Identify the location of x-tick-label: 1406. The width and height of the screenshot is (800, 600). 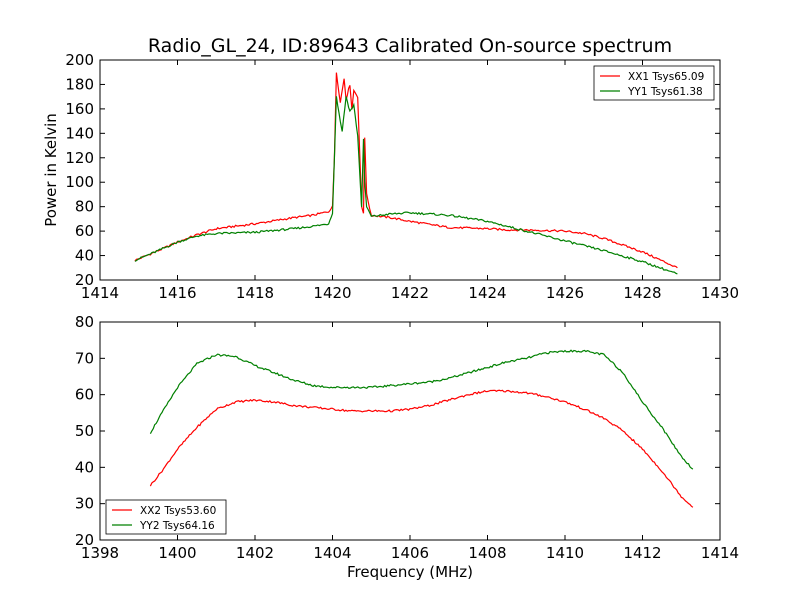
(410, 553).